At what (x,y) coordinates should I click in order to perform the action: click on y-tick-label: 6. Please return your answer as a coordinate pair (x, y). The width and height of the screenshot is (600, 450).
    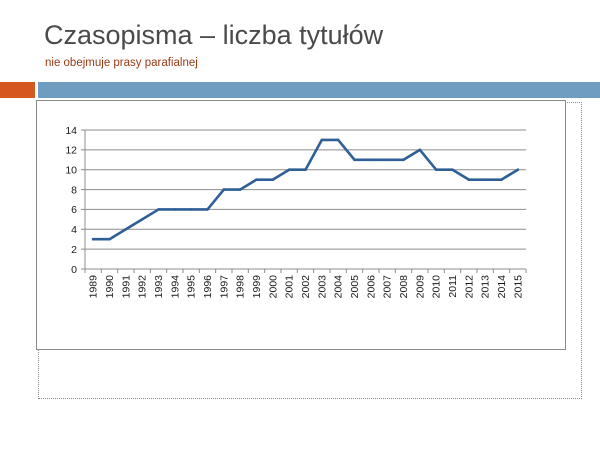
    Looking at the image, I should click on (74, 210).